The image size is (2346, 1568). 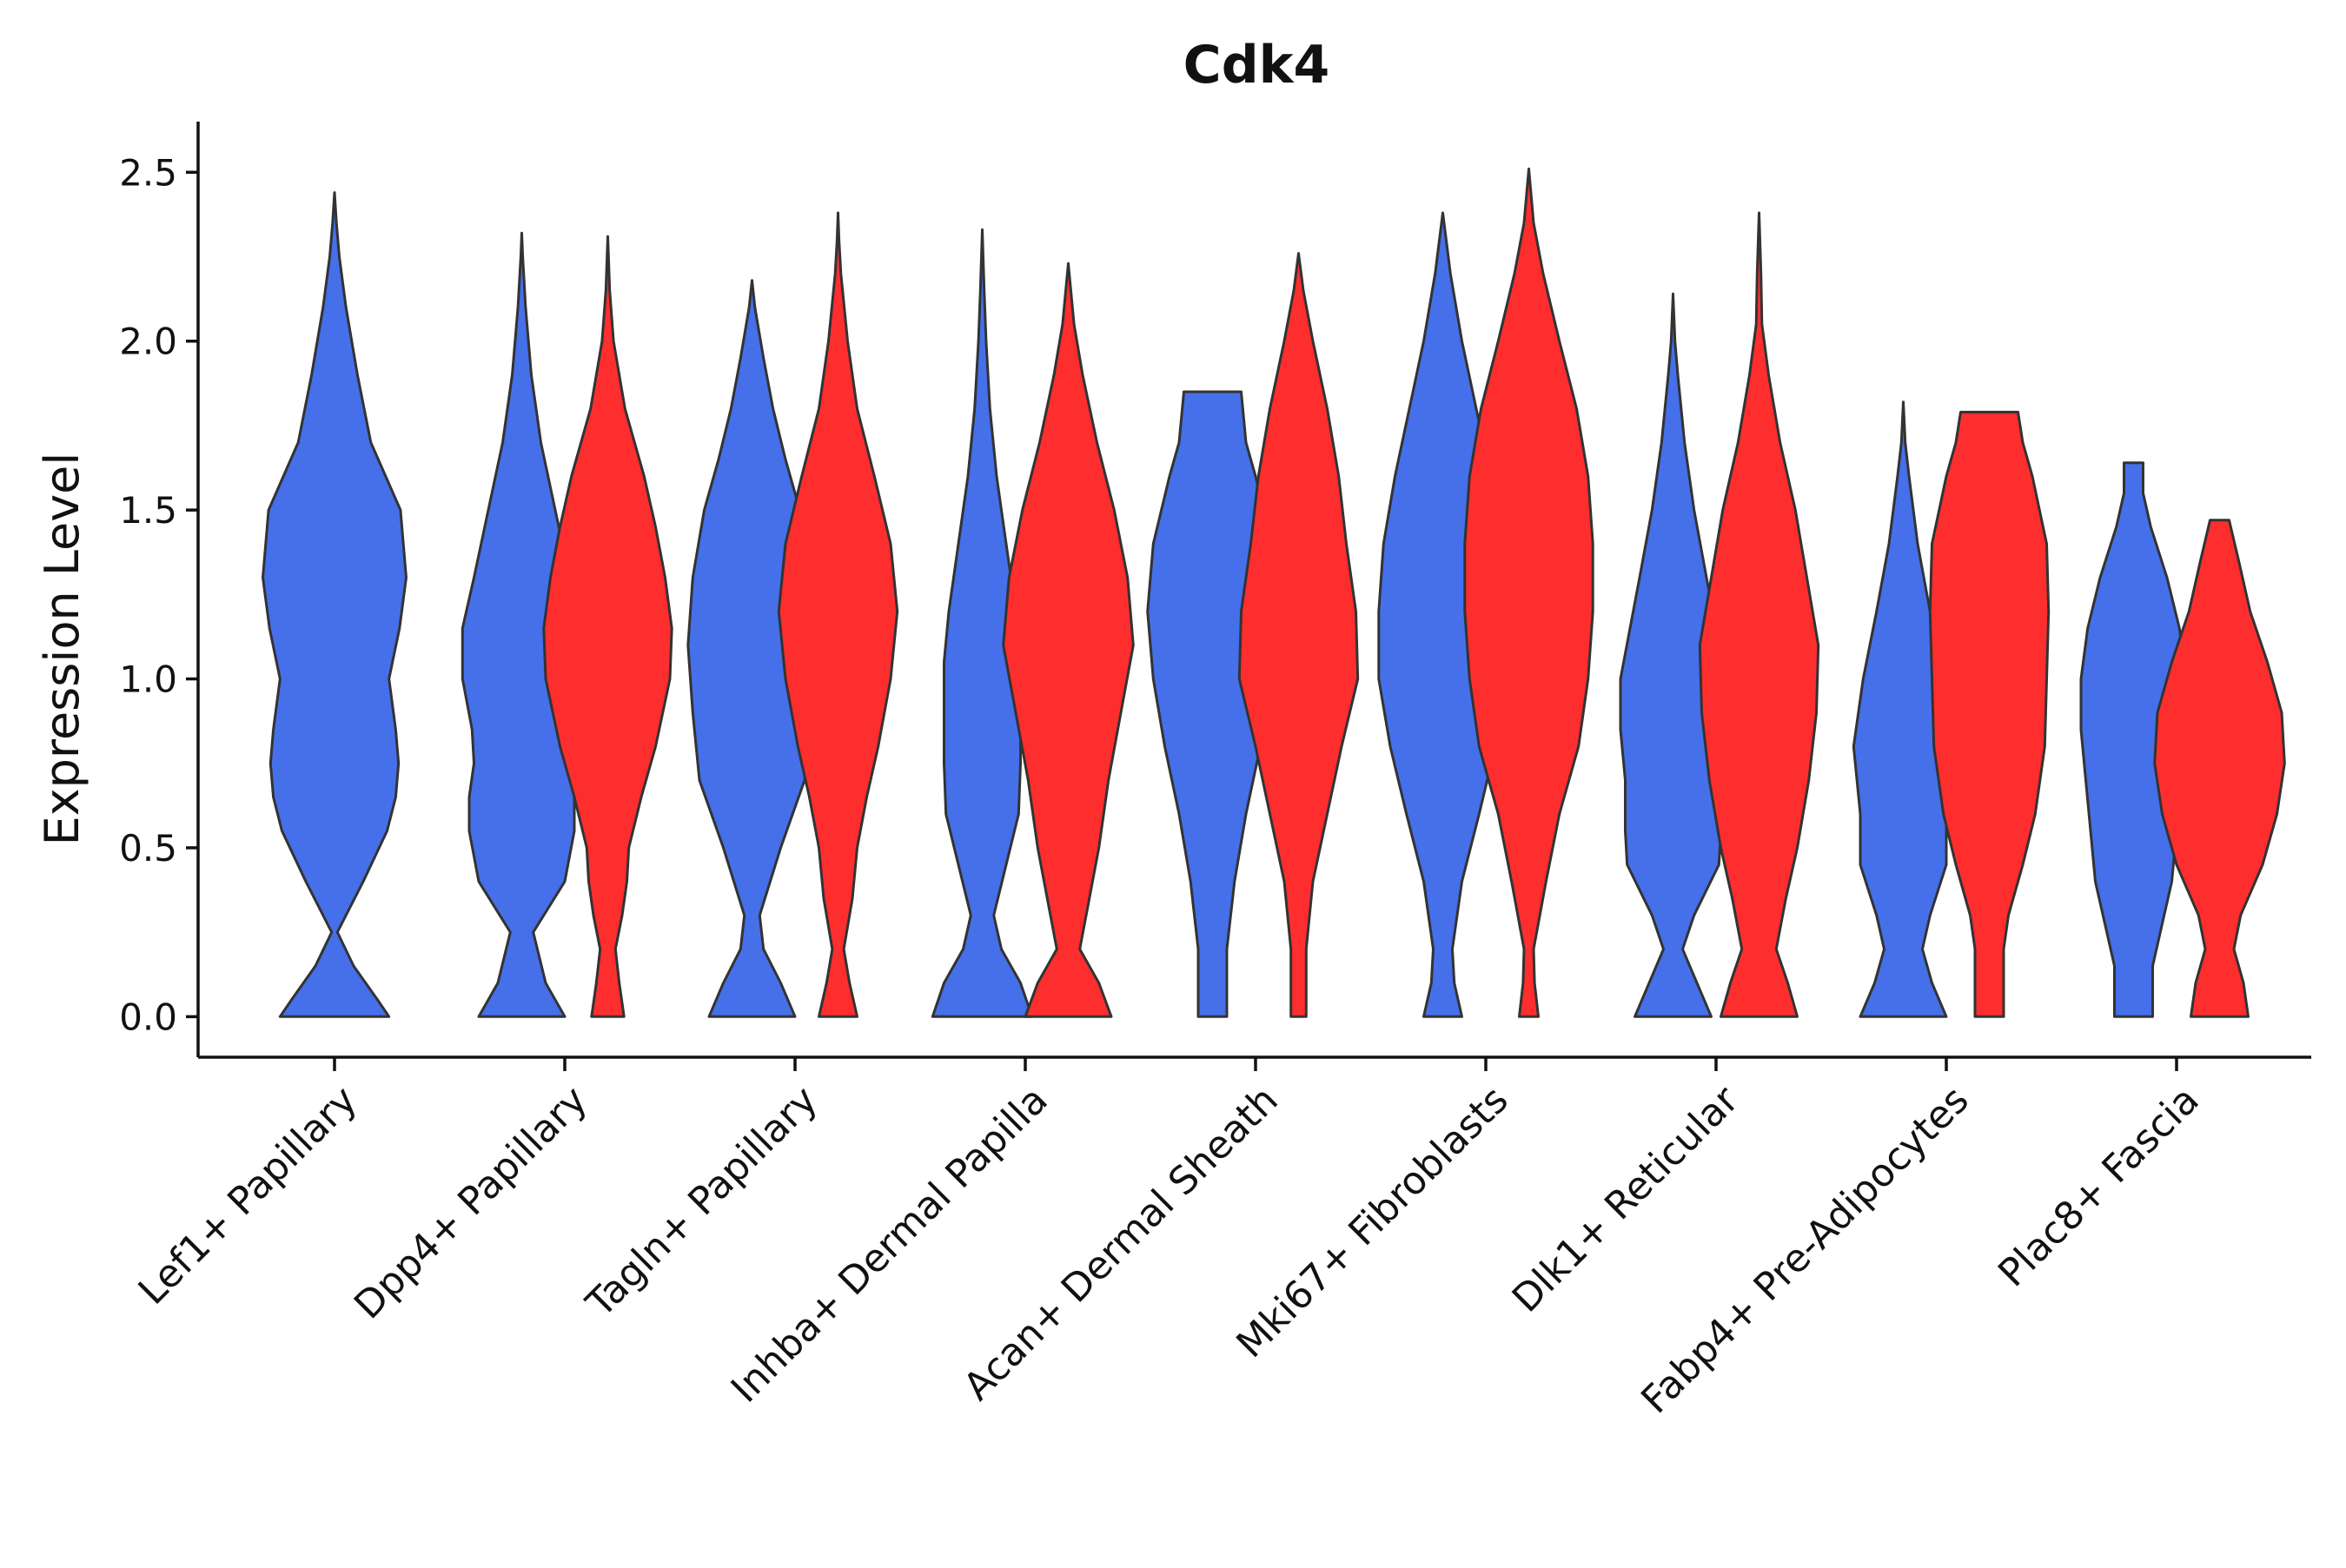 I want to click on y-axis-label: Expression Level, so click(x=62, y=649).